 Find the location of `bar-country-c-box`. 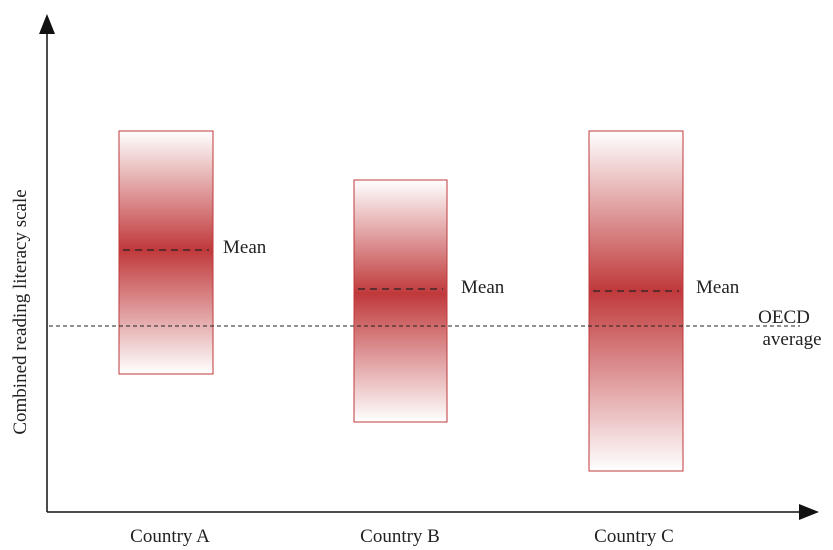

bar-country-c-box is located at coordinates (636, 301).